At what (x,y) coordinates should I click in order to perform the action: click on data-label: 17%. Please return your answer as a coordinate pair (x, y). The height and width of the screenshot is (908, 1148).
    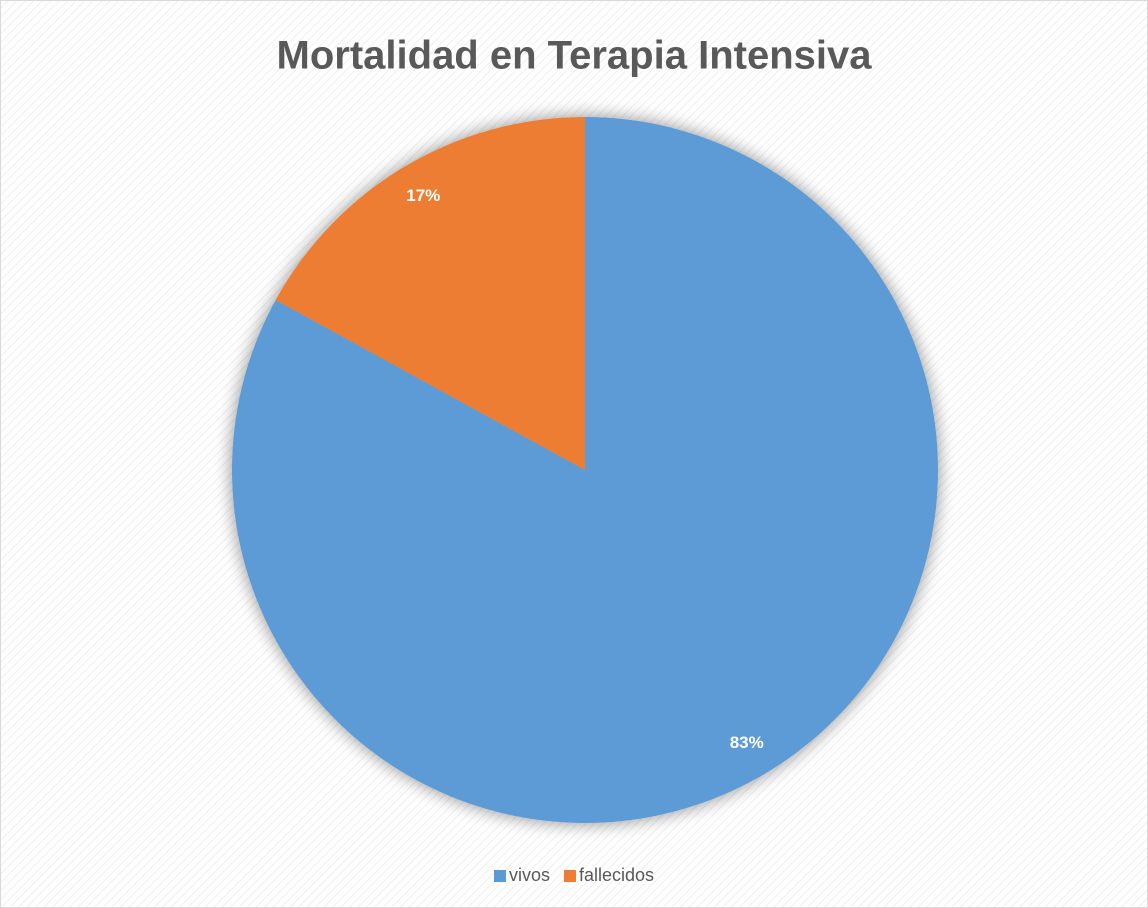
    Looking at the image, I should click on (423, 195).